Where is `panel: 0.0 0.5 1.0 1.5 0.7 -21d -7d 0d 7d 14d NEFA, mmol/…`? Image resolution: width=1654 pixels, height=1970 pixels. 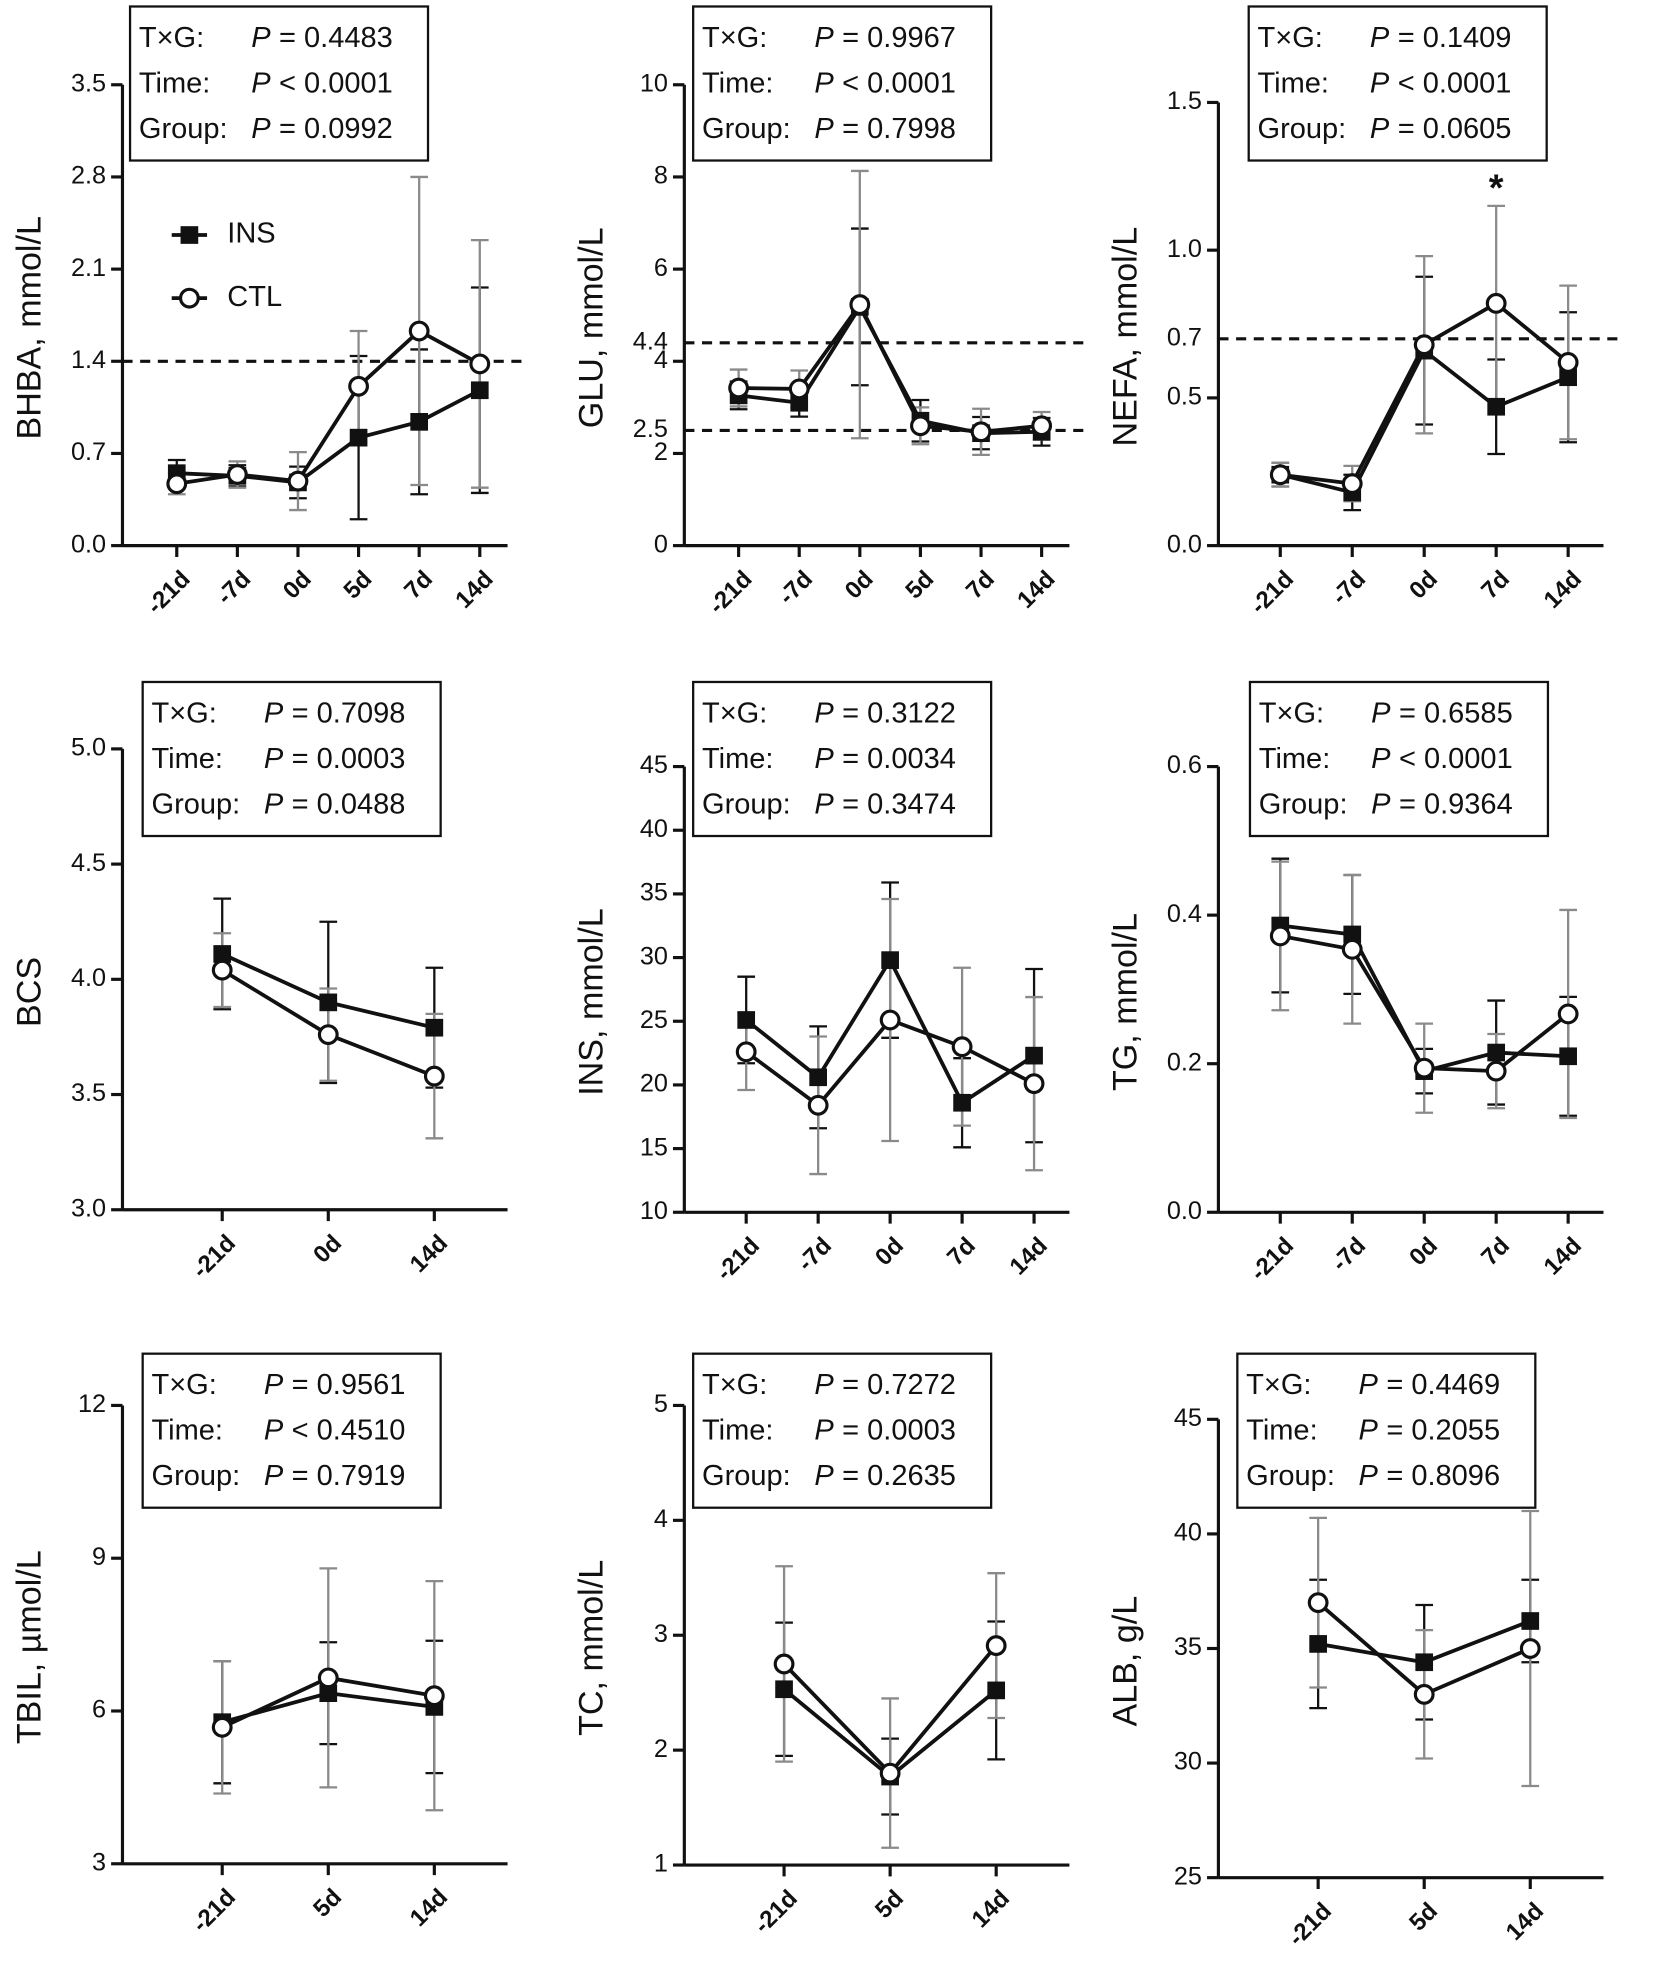
panel: 0.0 0.5 1.0 1.5 0.7 -21d -7d 0d 7d 14d NEFA, mmol/… is located at coordinates (1362, 312).